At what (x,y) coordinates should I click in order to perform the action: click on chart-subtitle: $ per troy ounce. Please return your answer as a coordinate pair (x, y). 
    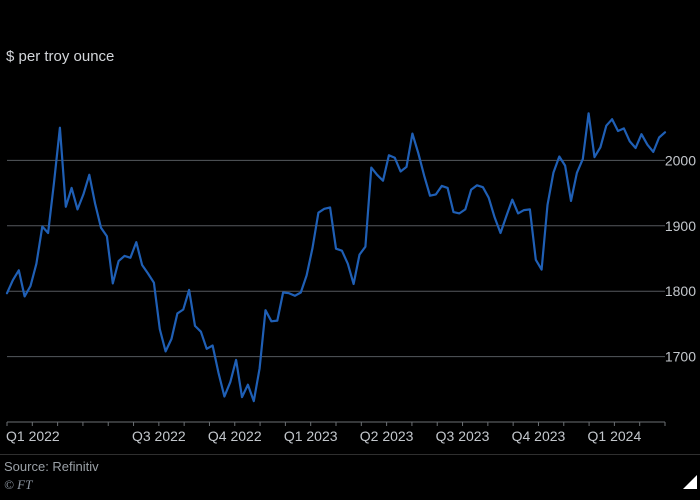
    Looking at the image, I should click on (60, 56).